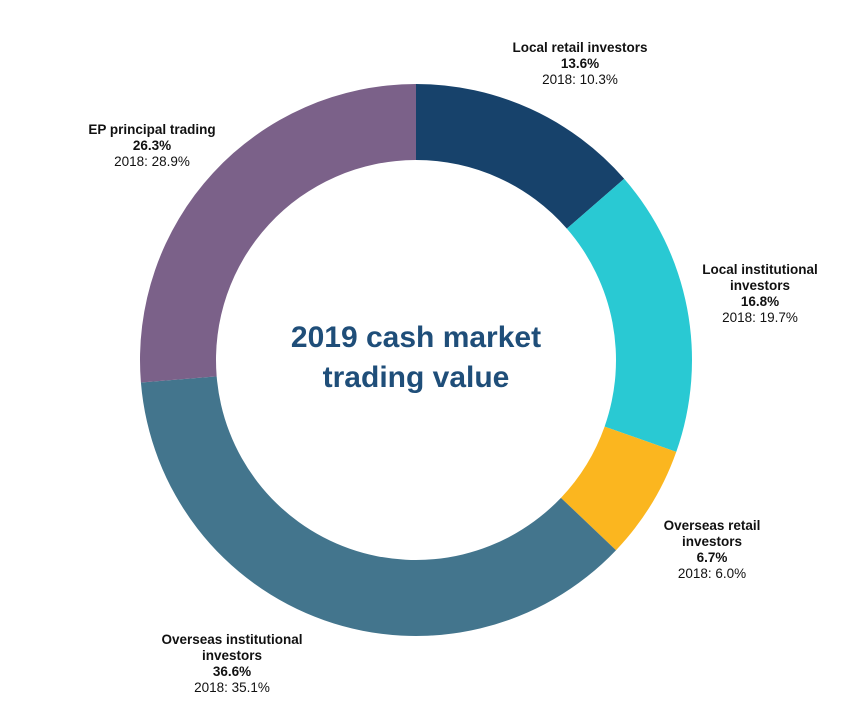  I want to click on slice-label-local-retail: Local retail investors 13.6% 2018: 10.3%, so click(580, 64).